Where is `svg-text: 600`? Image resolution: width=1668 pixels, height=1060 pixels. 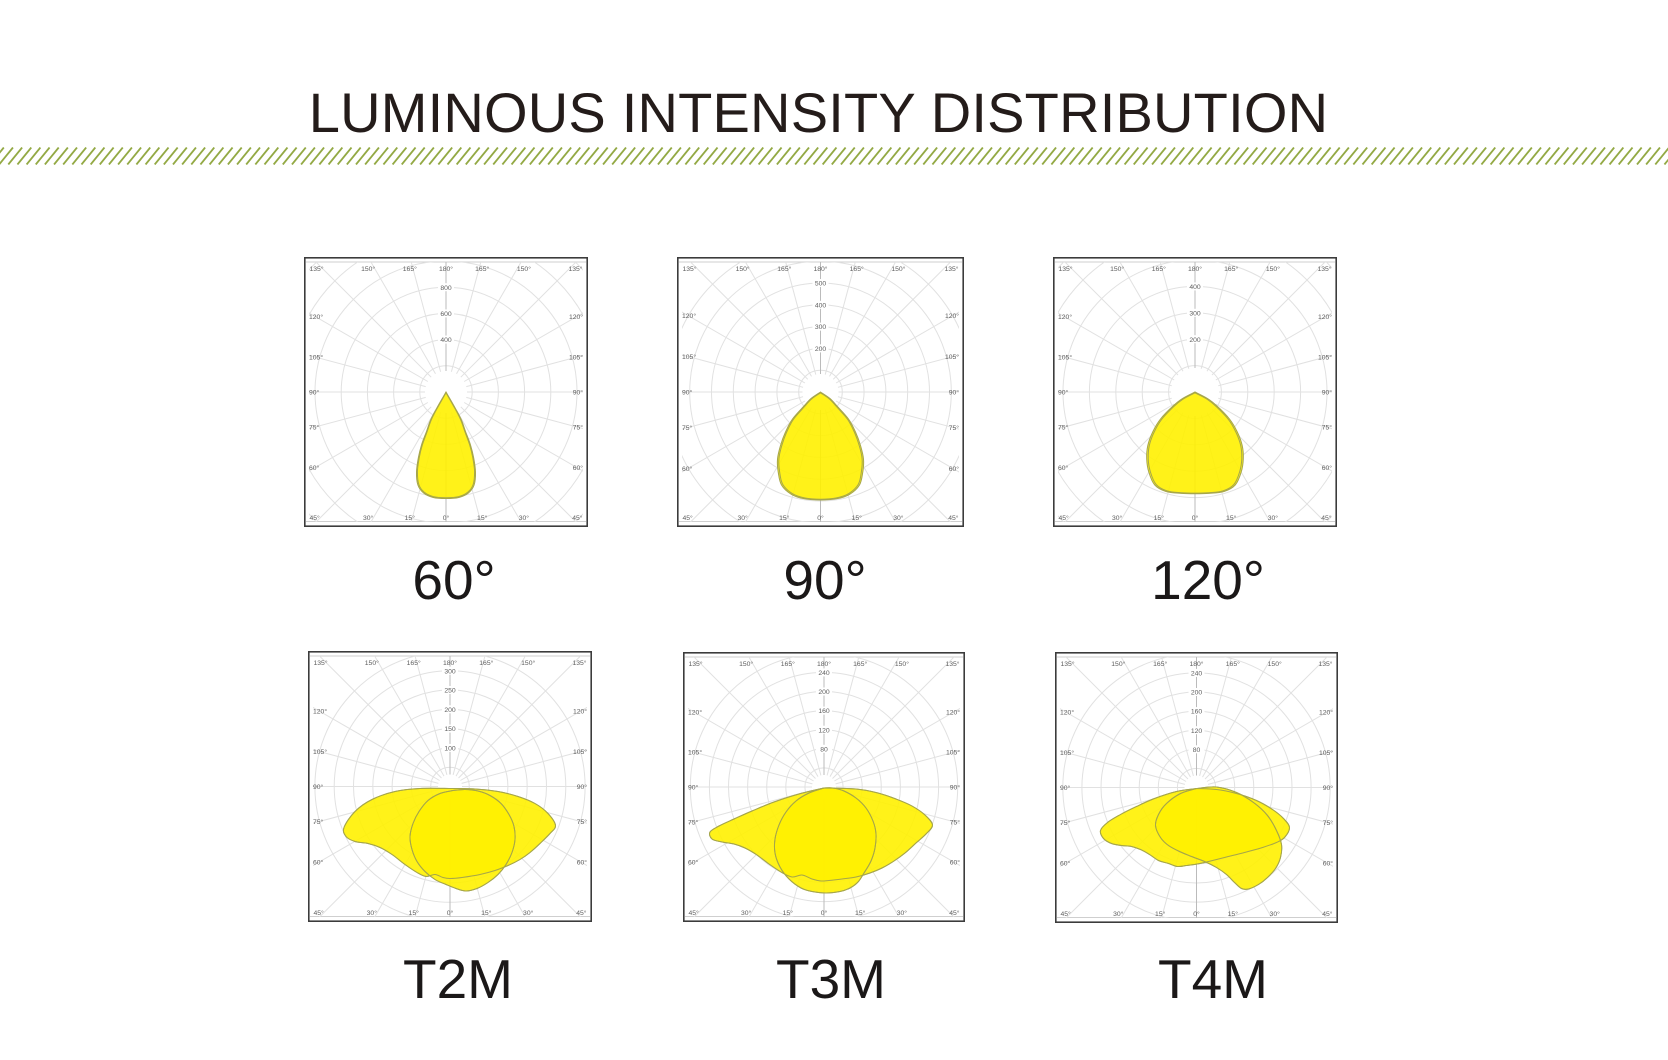
svg-text: 600 is located at coordinates (446, 314).